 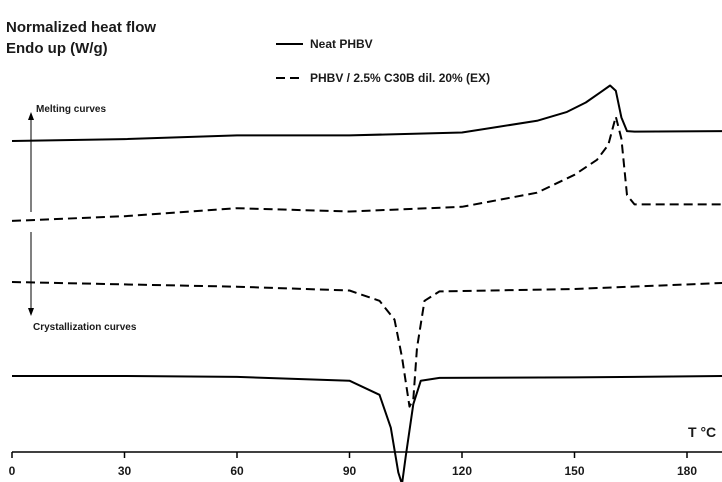 I want to click on x-tick-label: 30, so click(x=125, y=471).